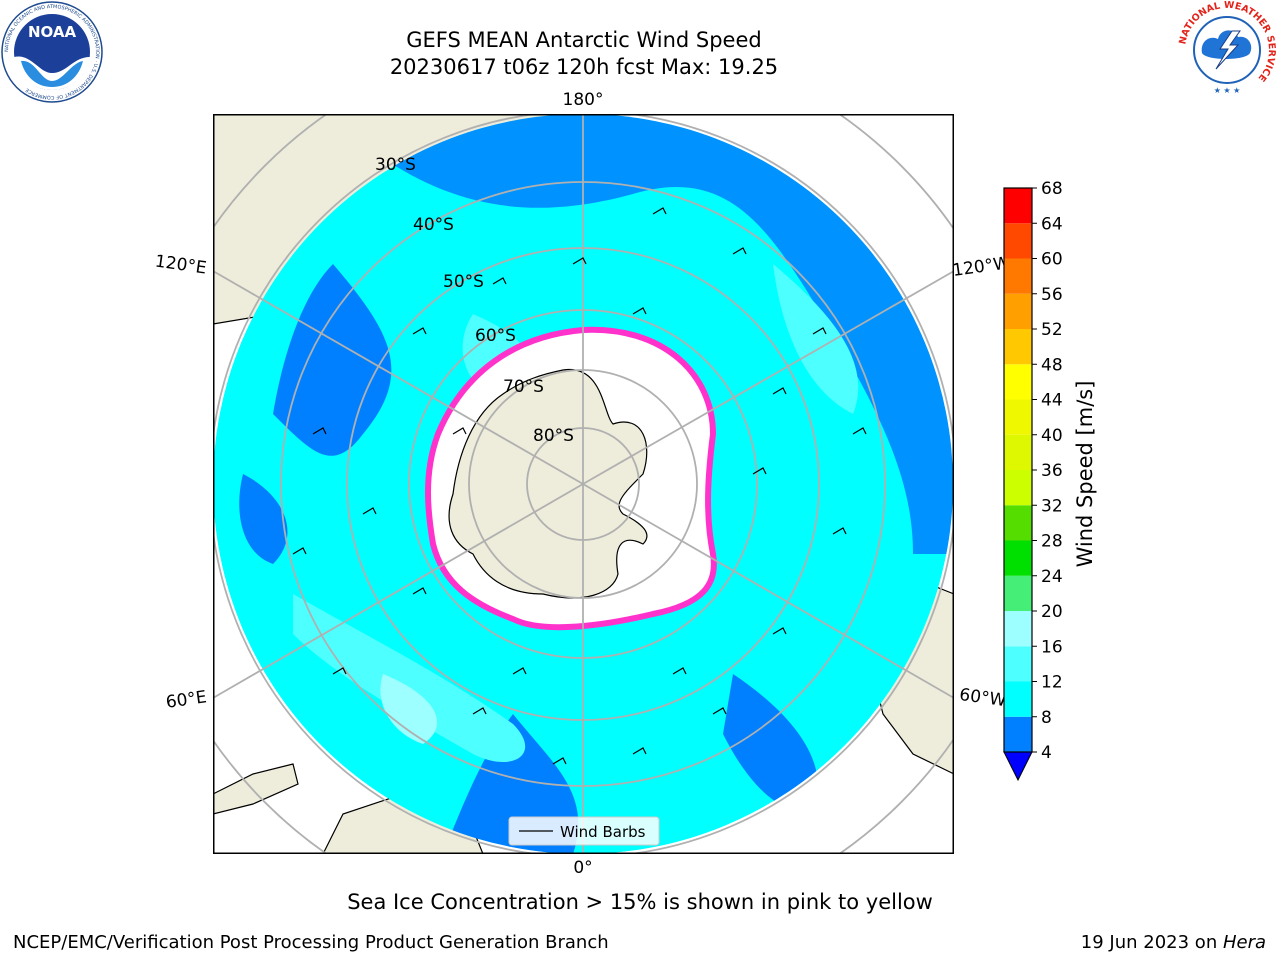 Image resolution: width=1280 pixels, height=960 pixels. Describe the element at coordinates (1052, 295) in the screenshot. I see `colorbar-tick-label-56: 56` at that location.